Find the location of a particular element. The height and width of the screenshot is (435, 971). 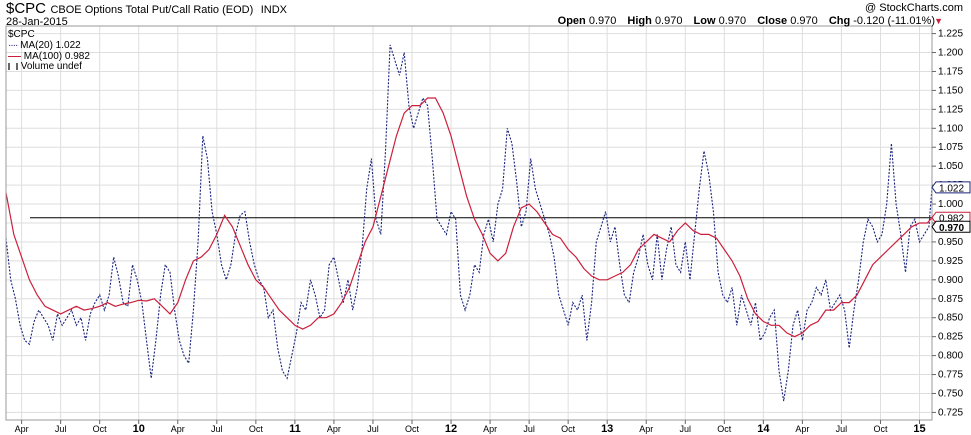

legend-volume: Volume undef is located at coordinates (45, 66).